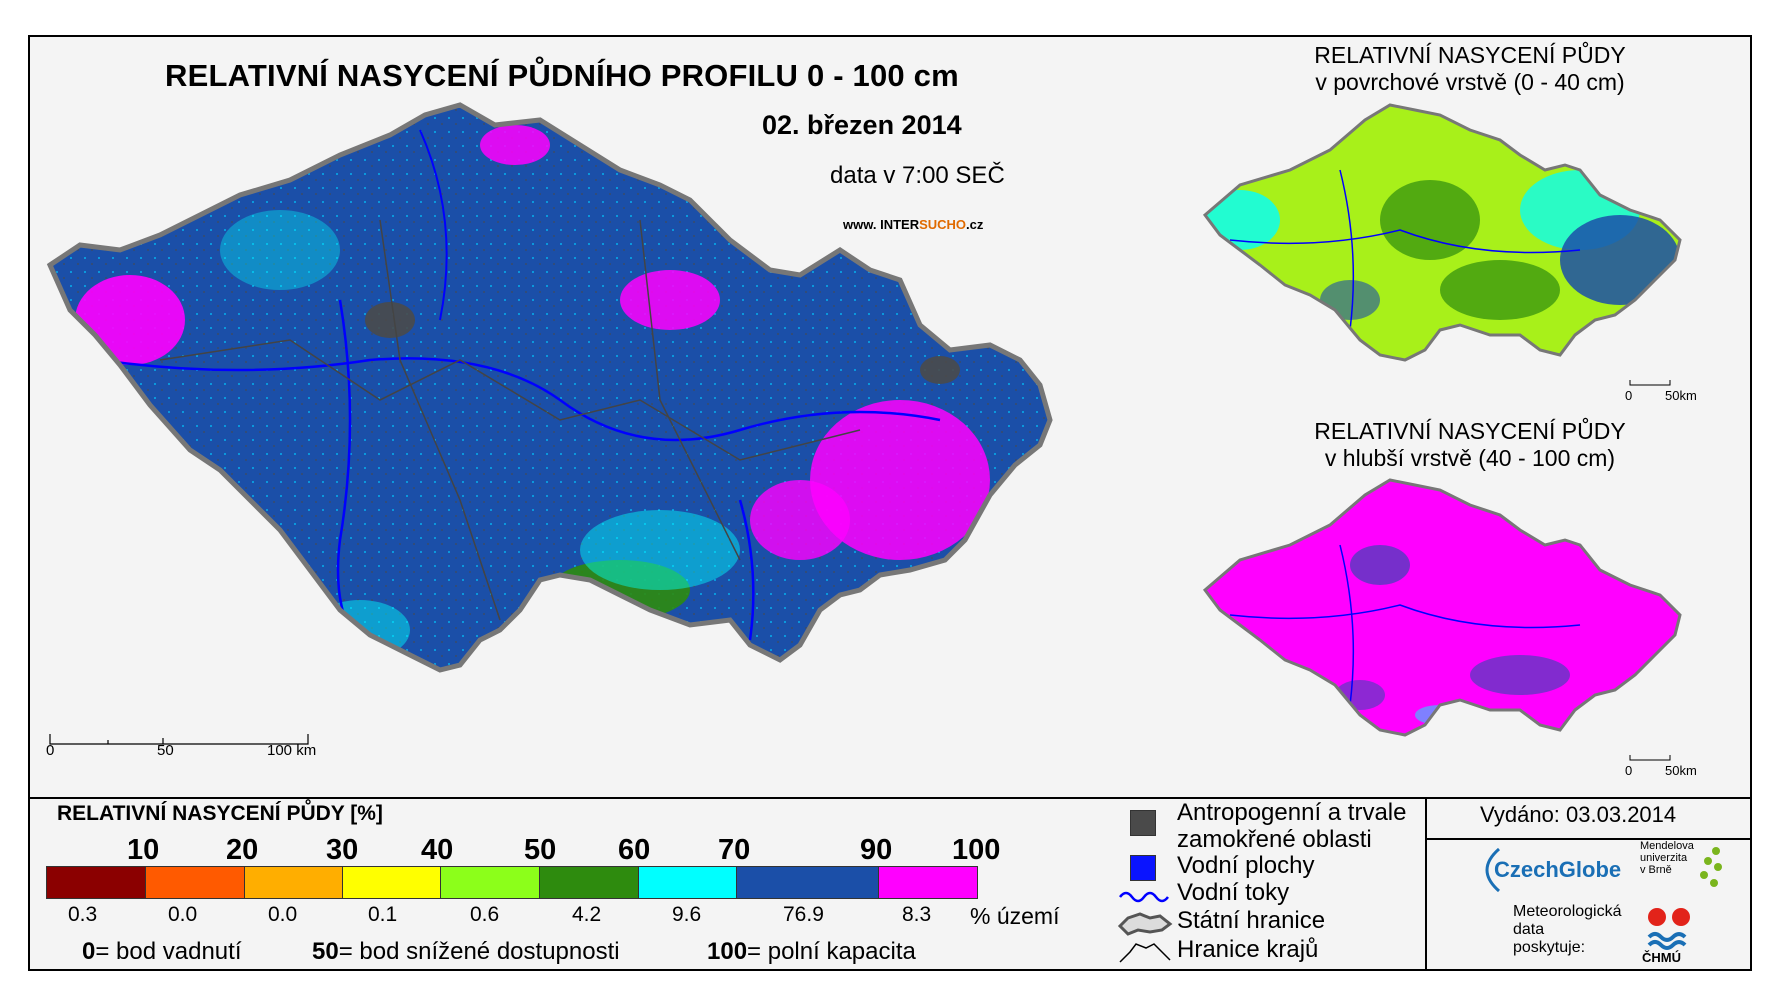 The height and width of the screenshot is (1003, 1772). I want to click on mini2-scale-50: 50km, so click(1681, 770).